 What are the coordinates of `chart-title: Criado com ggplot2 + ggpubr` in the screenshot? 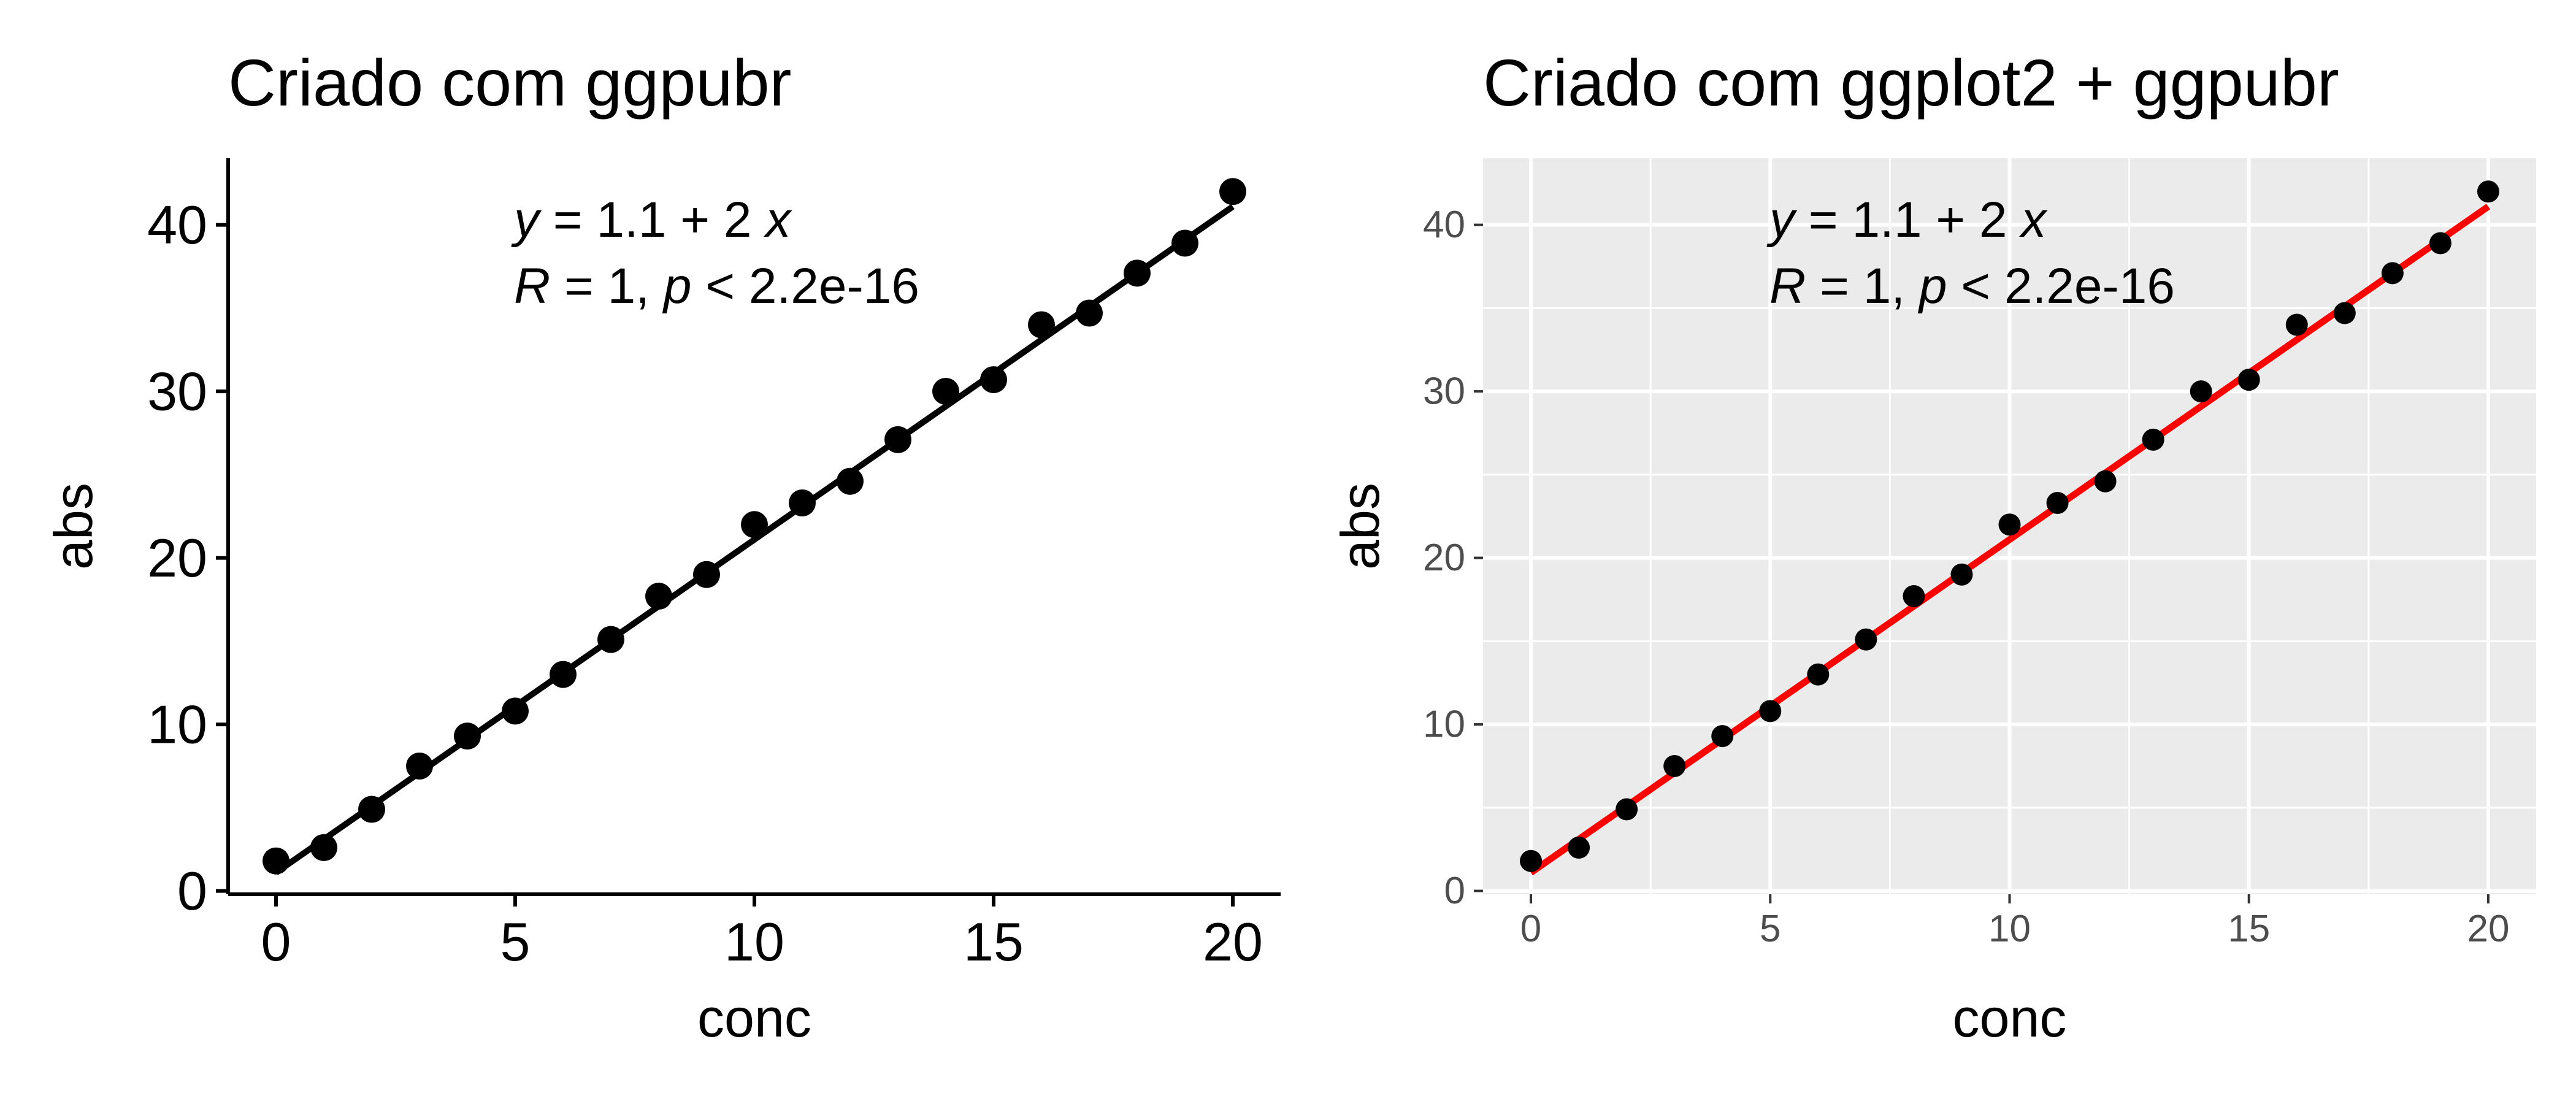 It's located at (1911, 82).